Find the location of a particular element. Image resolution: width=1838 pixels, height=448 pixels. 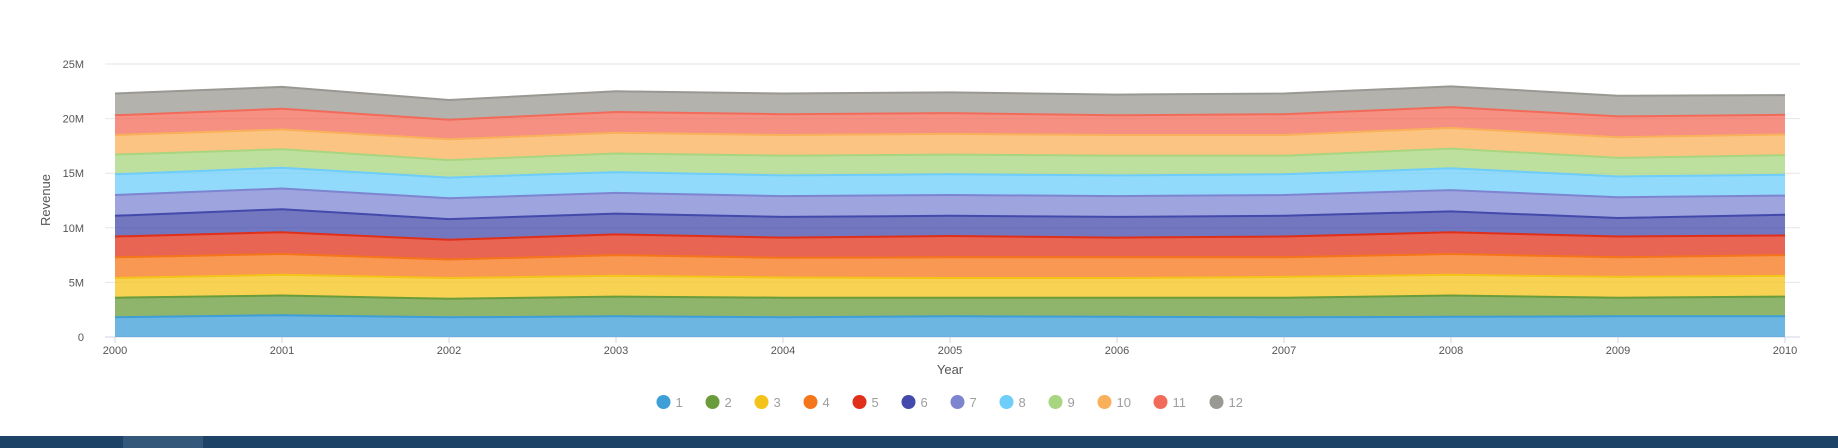

x-tick-label: 2001 is located at coordinates (282, 351).